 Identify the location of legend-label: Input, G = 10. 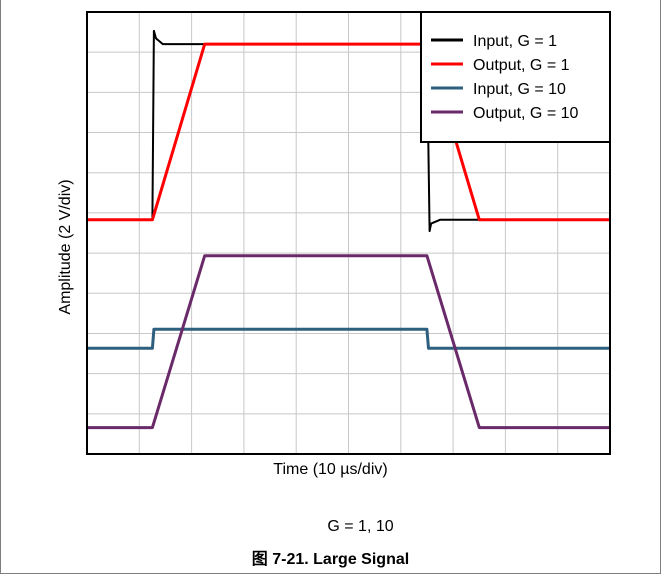
(519, 89).